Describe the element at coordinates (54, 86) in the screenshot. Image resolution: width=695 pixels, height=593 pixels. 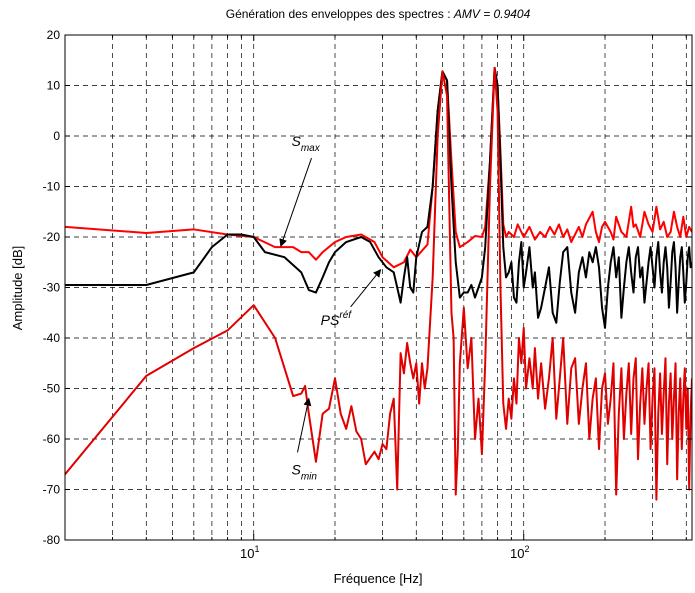
I see `y-tick-label: 10` at that location.